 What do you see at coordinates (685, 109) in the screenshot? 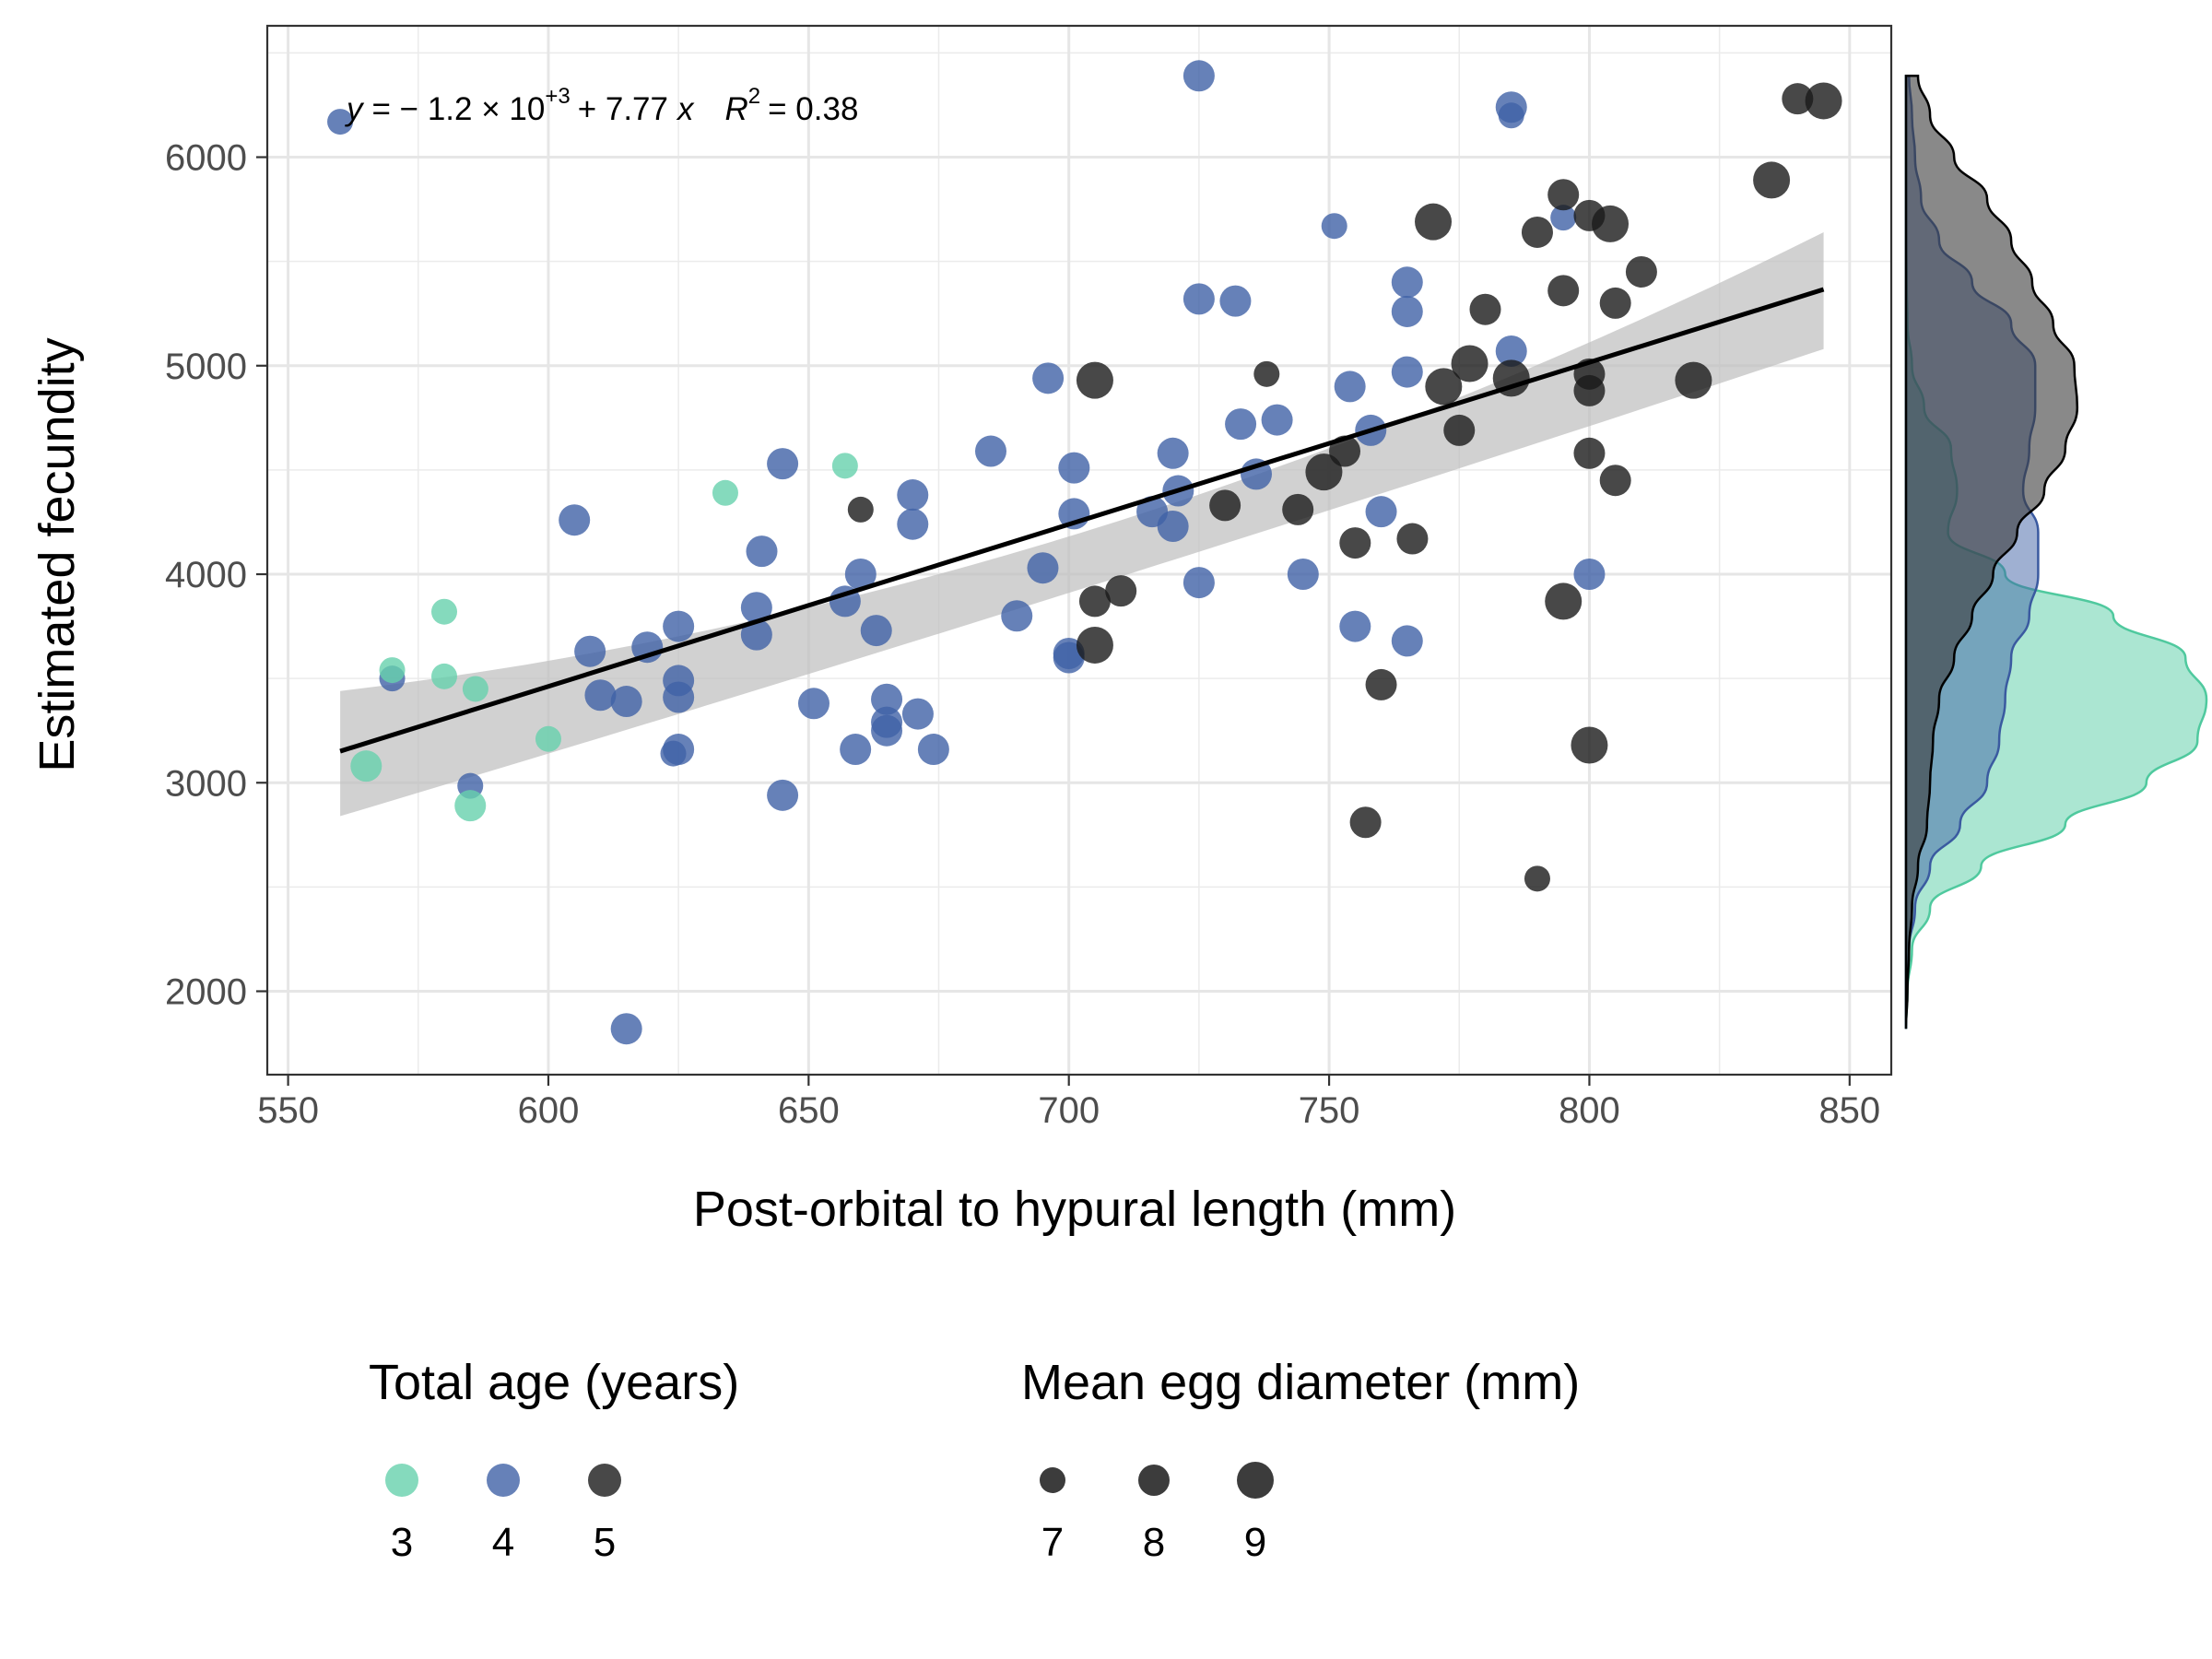
I see `equation-x: x` at bounding box center [685, 109].